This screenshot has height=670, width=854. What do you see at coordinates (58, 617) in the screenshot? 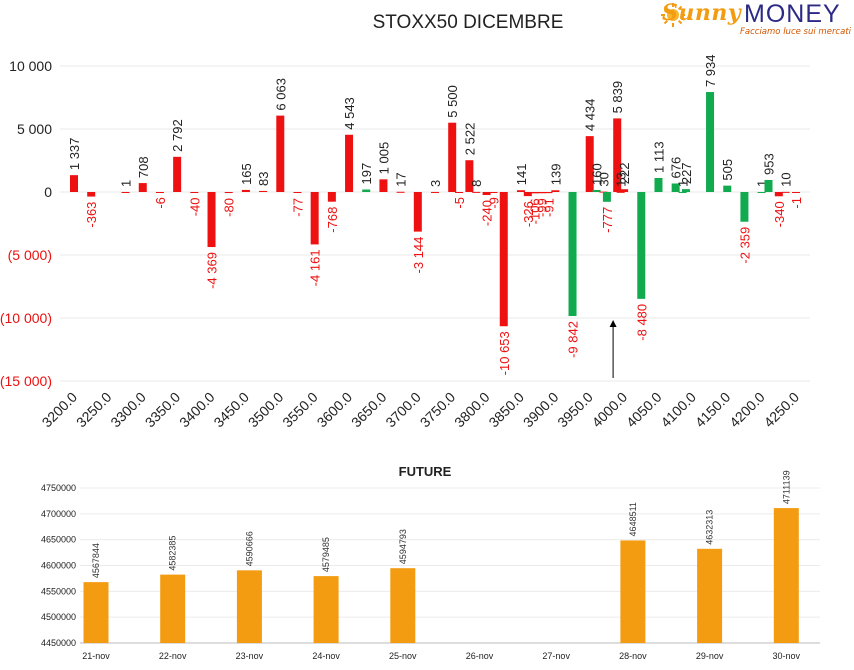
I see `y-tick-label: 4500000` at bounding box center [58, 617].